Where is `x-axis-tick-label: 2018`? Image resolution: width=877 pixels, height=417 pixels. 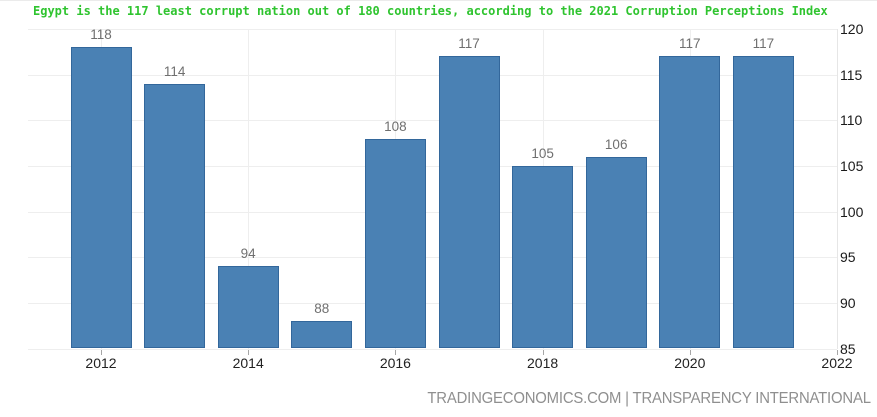
x-axis-tick-label: 2018 is located at coordinates (543, 363).